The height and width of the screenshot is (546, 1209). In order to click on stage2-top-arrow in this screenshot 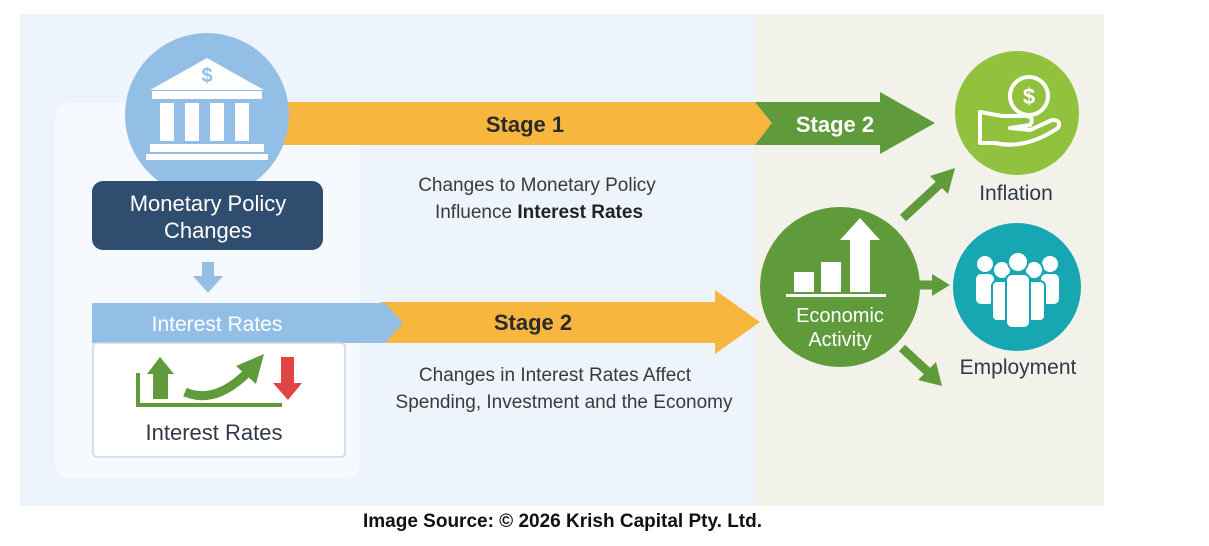, I will do `click(845, 123)`.